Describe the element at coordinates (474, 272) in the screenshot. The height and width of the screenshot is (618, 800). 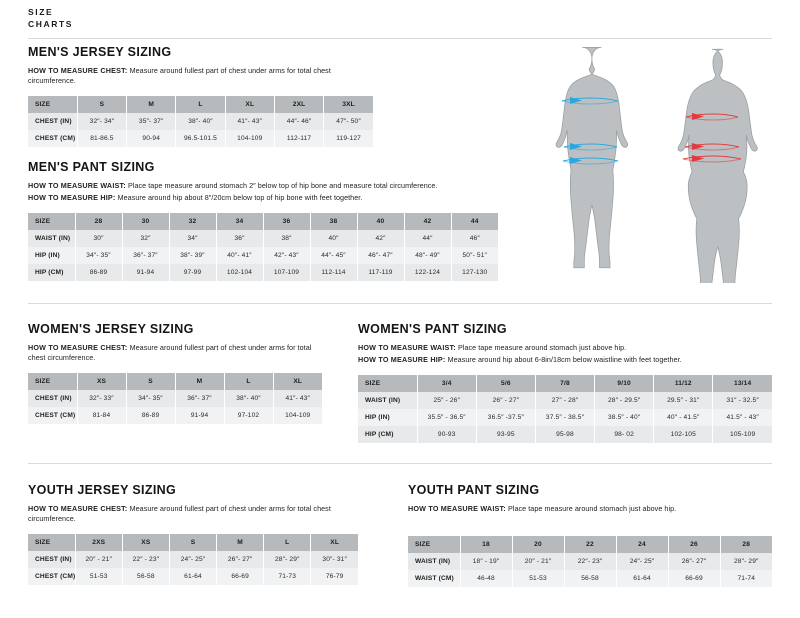
I see `cell: 127-130` at that location.